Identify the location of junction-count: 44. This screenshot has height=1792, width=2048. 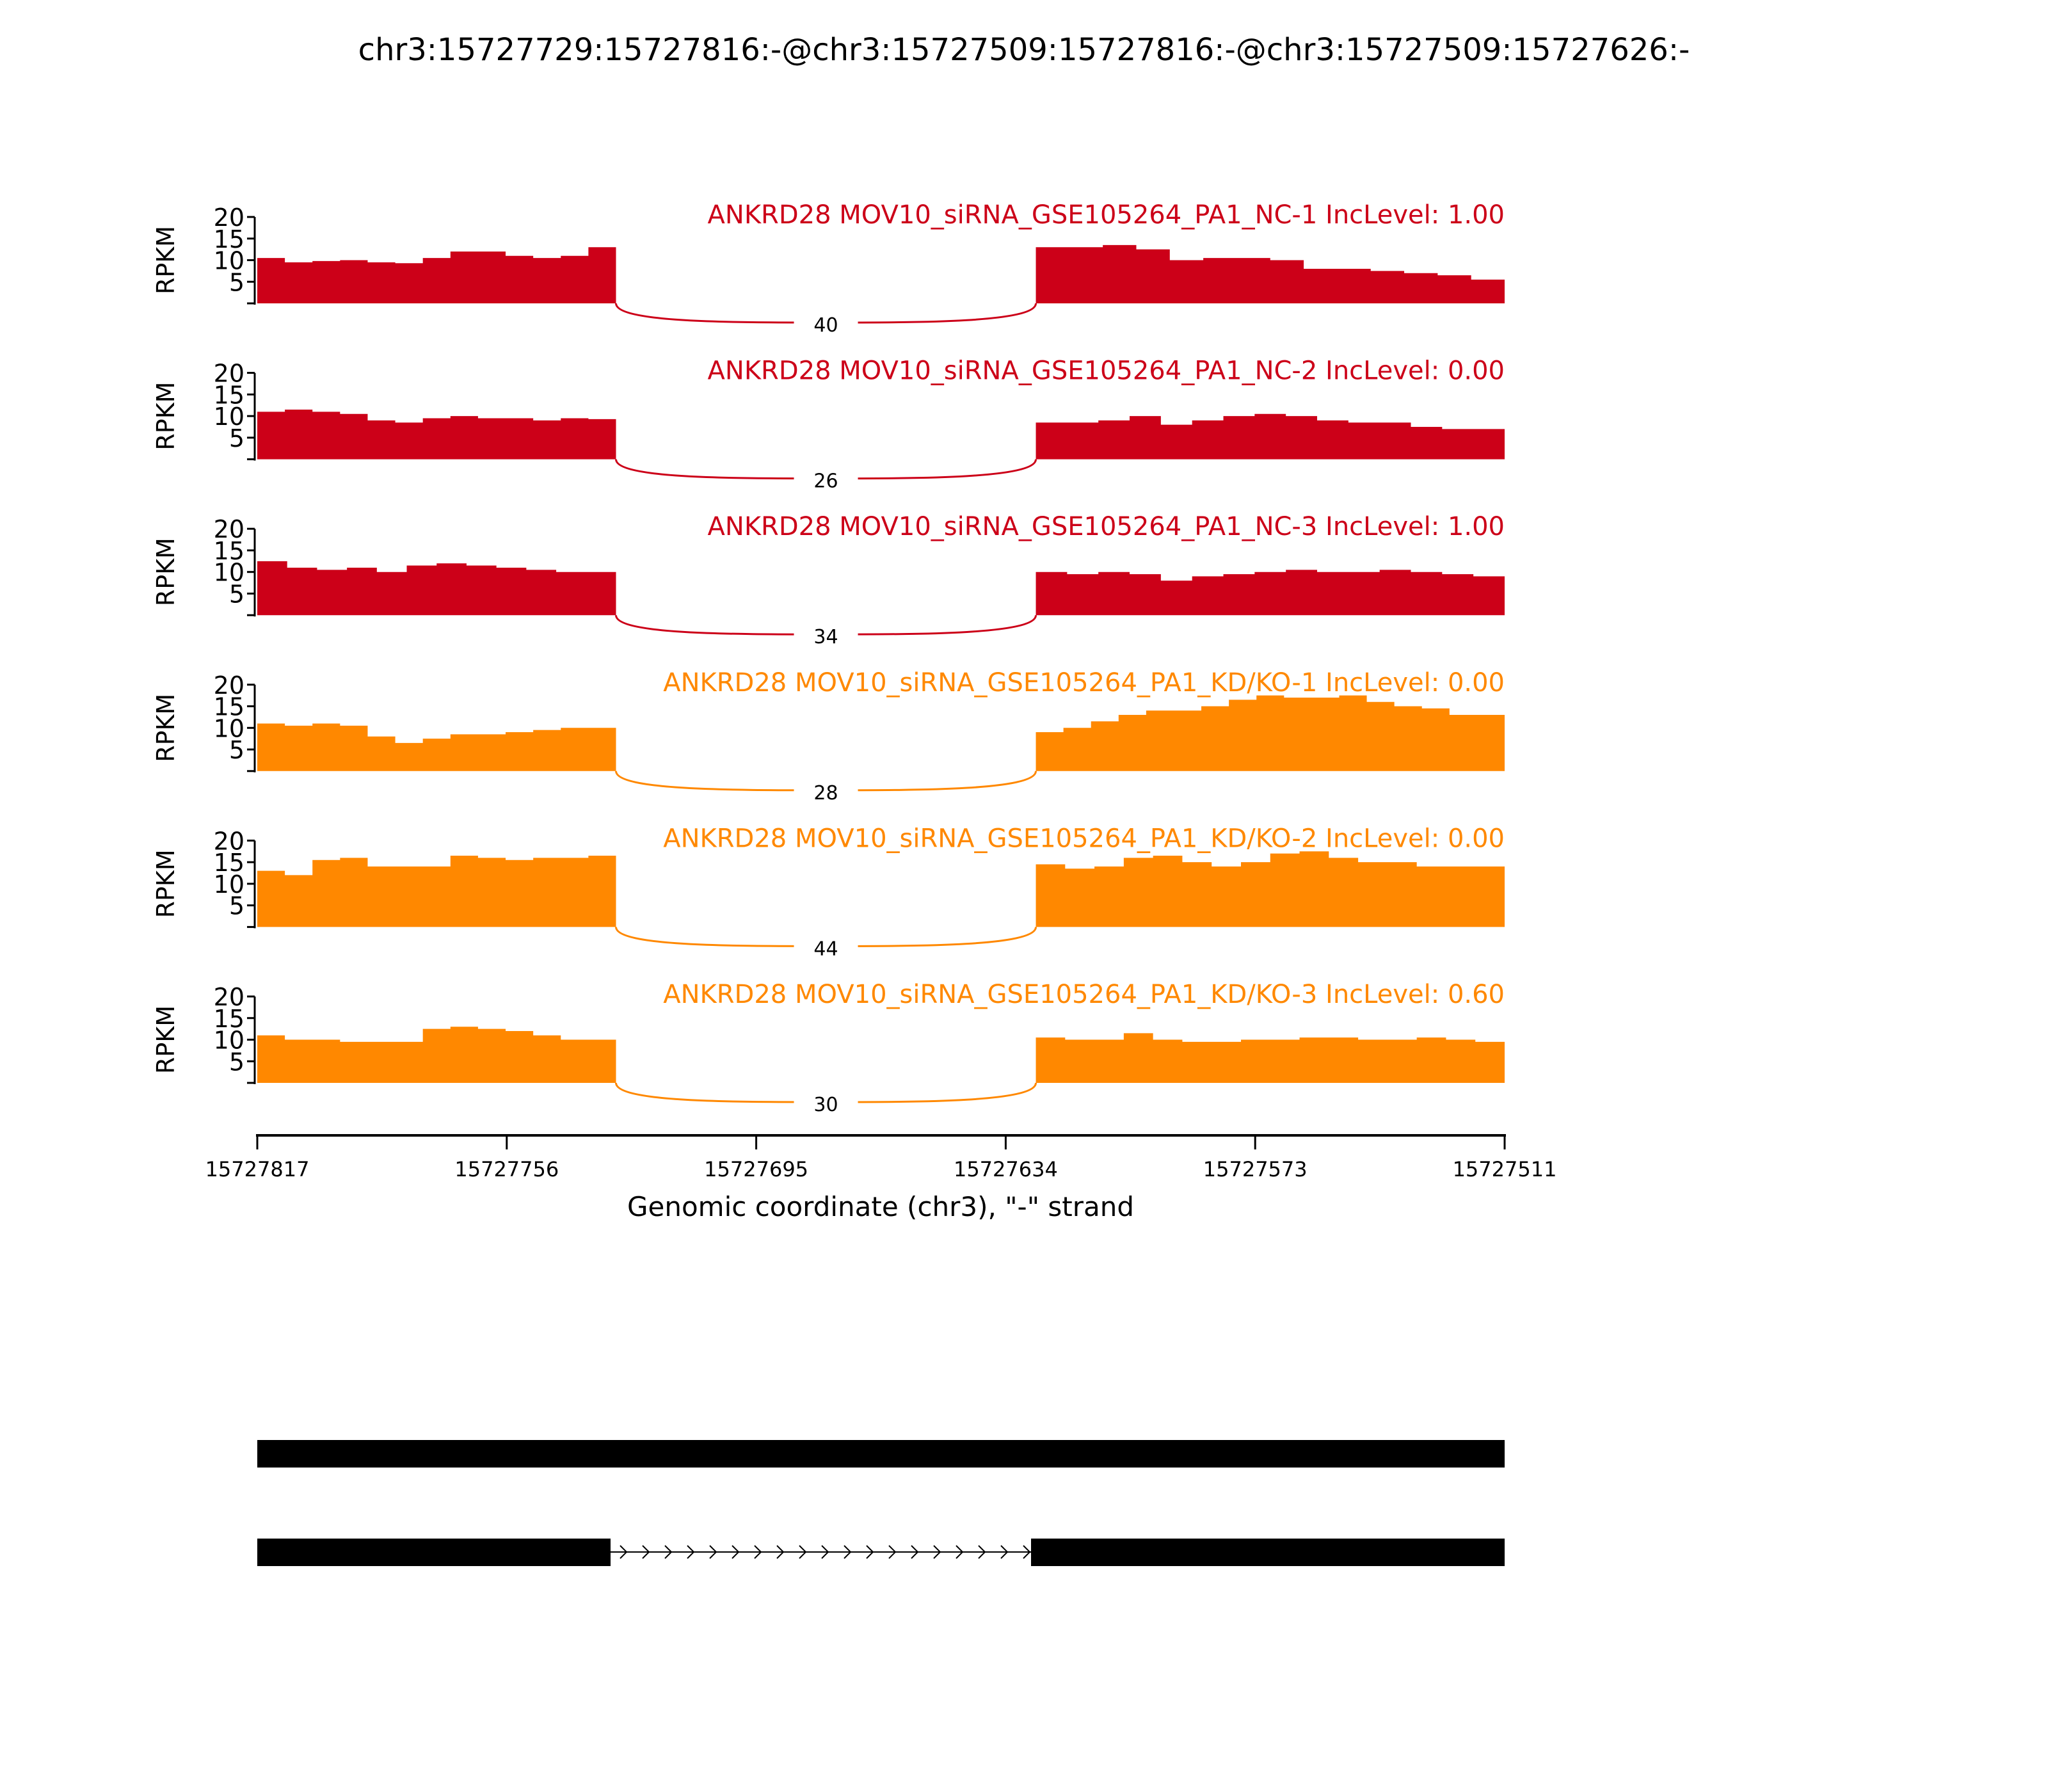
(825, 949).